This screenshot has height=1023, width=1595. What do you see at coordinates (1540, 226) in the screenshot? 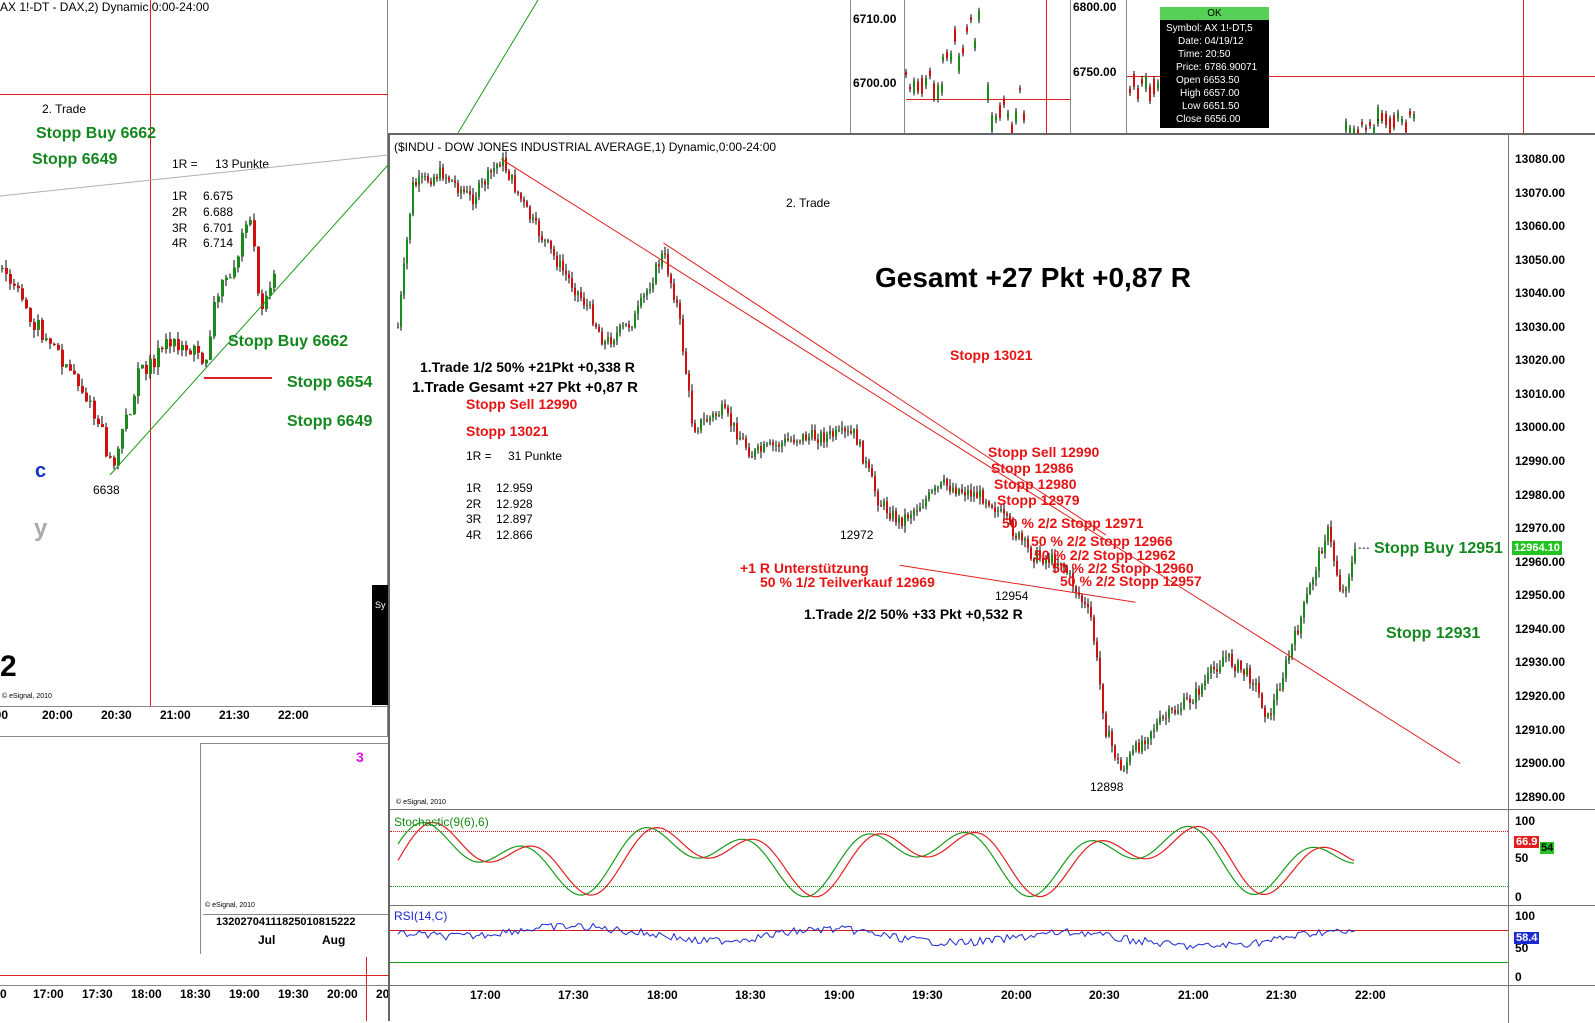
I see `price-tick-label: 13060.00` at bounding box center [1540, 226].